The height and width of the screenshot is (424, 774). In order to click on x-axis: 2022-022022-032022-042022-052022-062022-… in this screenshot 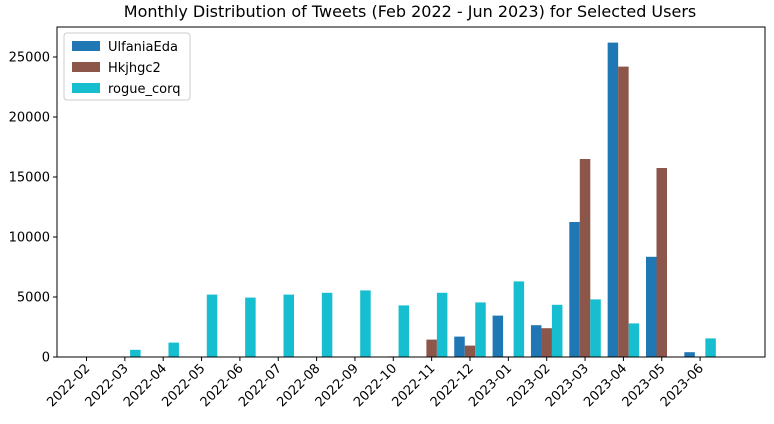, I will do `click(375, 383)`.